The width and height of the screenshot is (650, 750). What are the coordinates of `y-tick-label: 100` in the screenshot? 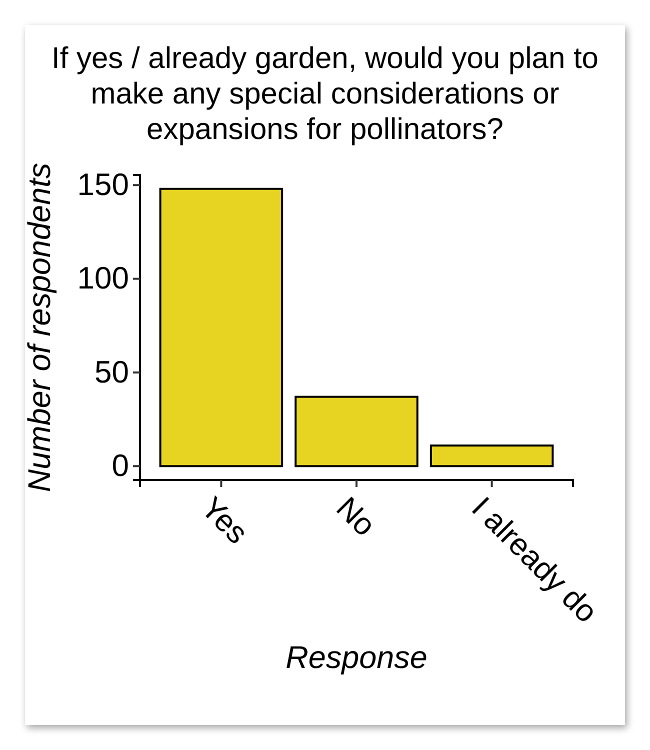 It's located at (103, 278).